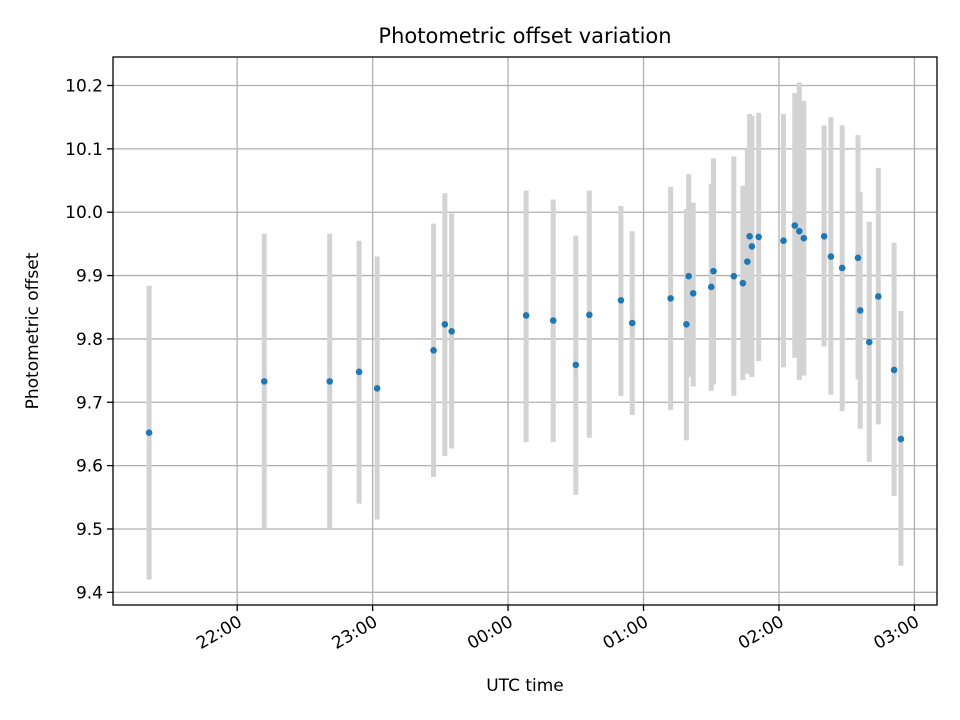 The image size is (960, 720). Describe the element at coordinates (84, 87) in the screenshot. I see `y-tick-label: 10.2` at that location.